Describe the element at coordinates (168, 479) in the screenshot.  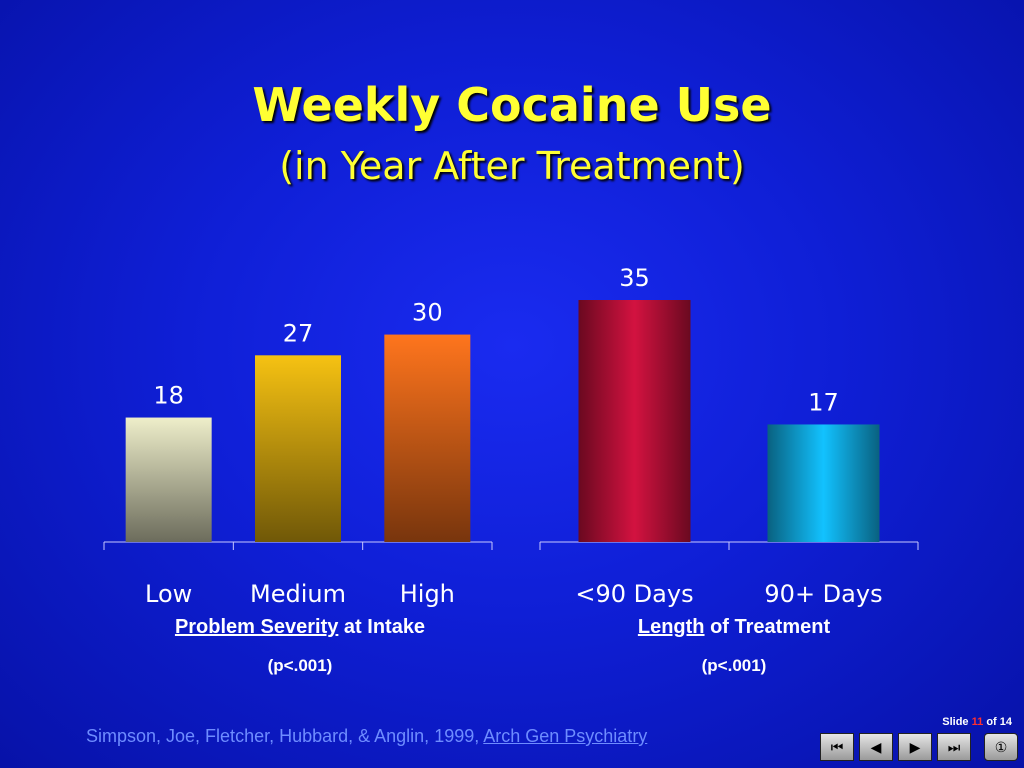
I see `bar-low` at that location.